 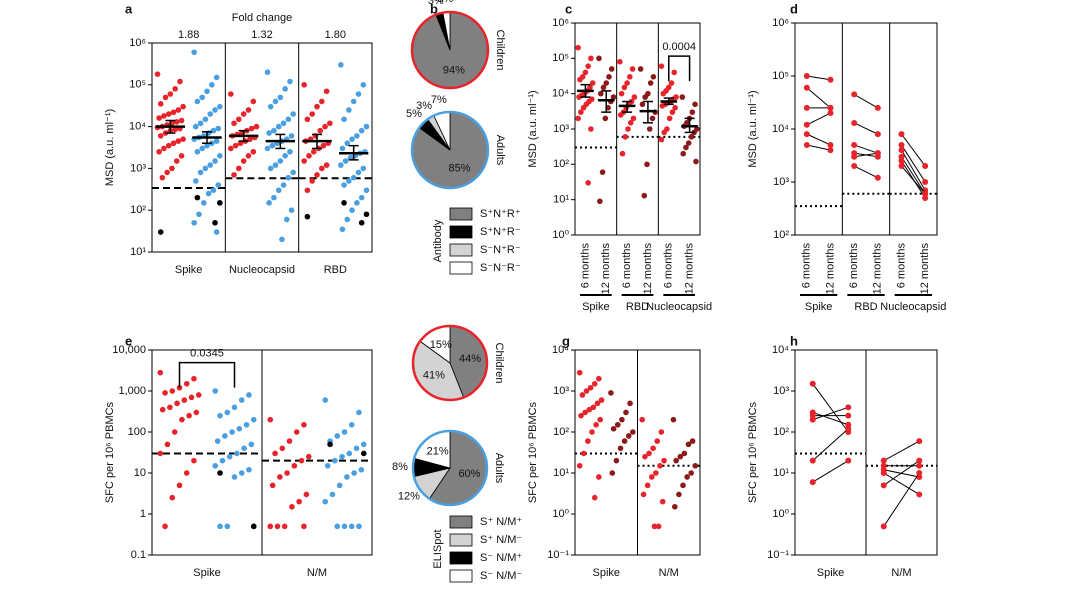 What do you see at coordinates (679, 307) in the screenshot?
I see `group-label: Nucleocapsid` at bounding box center [679, 307].